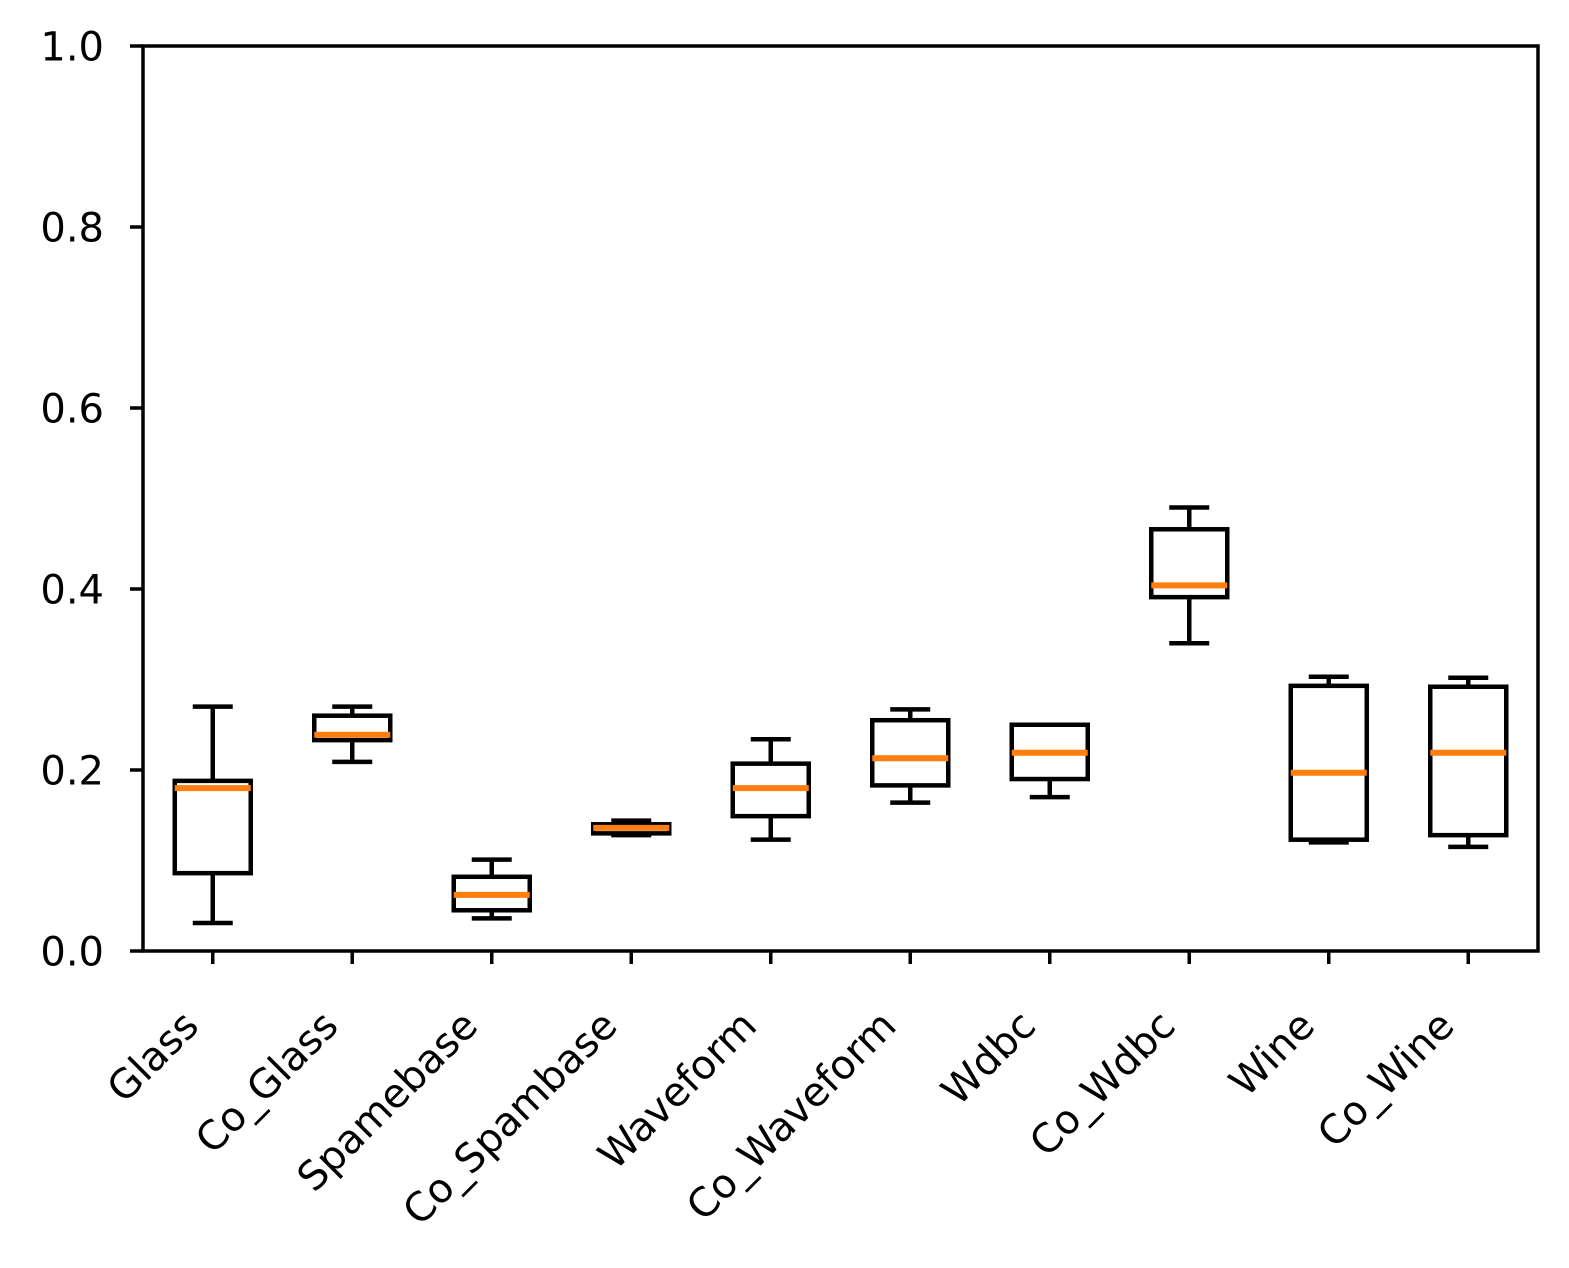  Describe the element at coordinates (1102, 1084) in the screenshot. I see `x-tick-label: Co_Wdbc` at that location.